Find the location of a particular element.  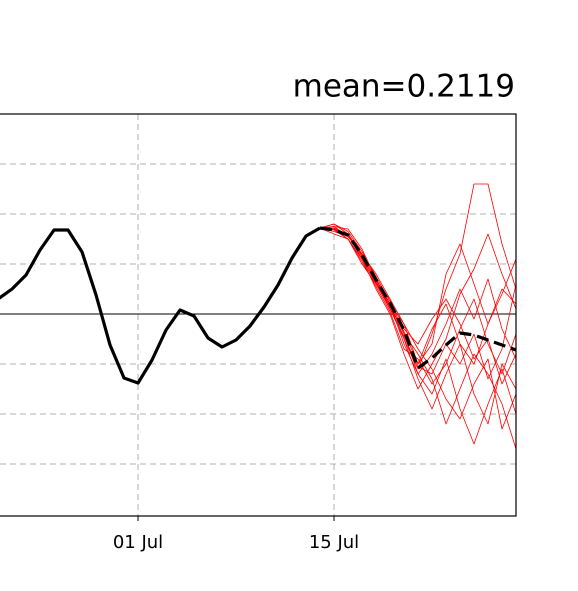

x-tick-label: 15 Jul is located at coordinates (334, 542).